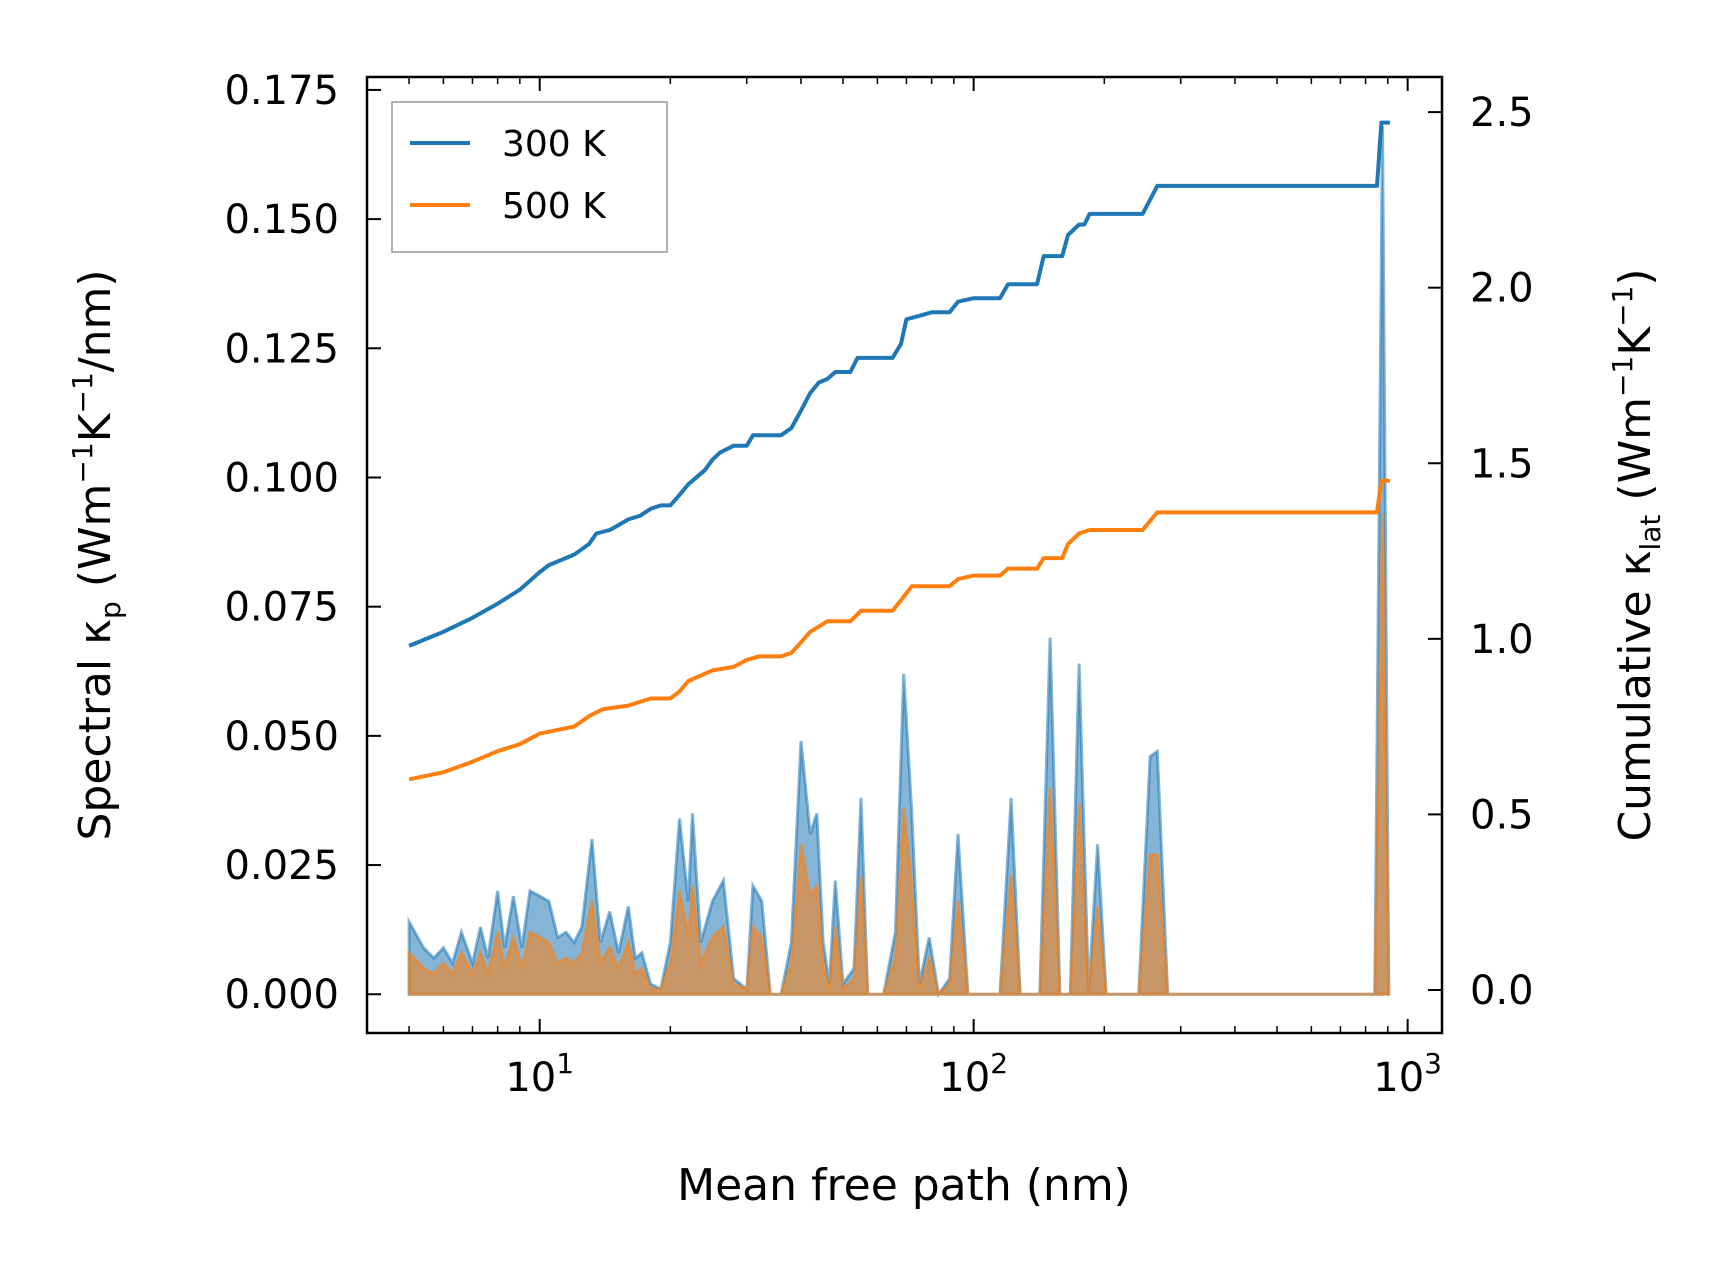 The width and height of the screenshot is (1716, 1270). What do you see at coordinates (281, 91) in the screenshot?
I see `y-left-tick-label: 0.175` at bounding box center [281, 91].